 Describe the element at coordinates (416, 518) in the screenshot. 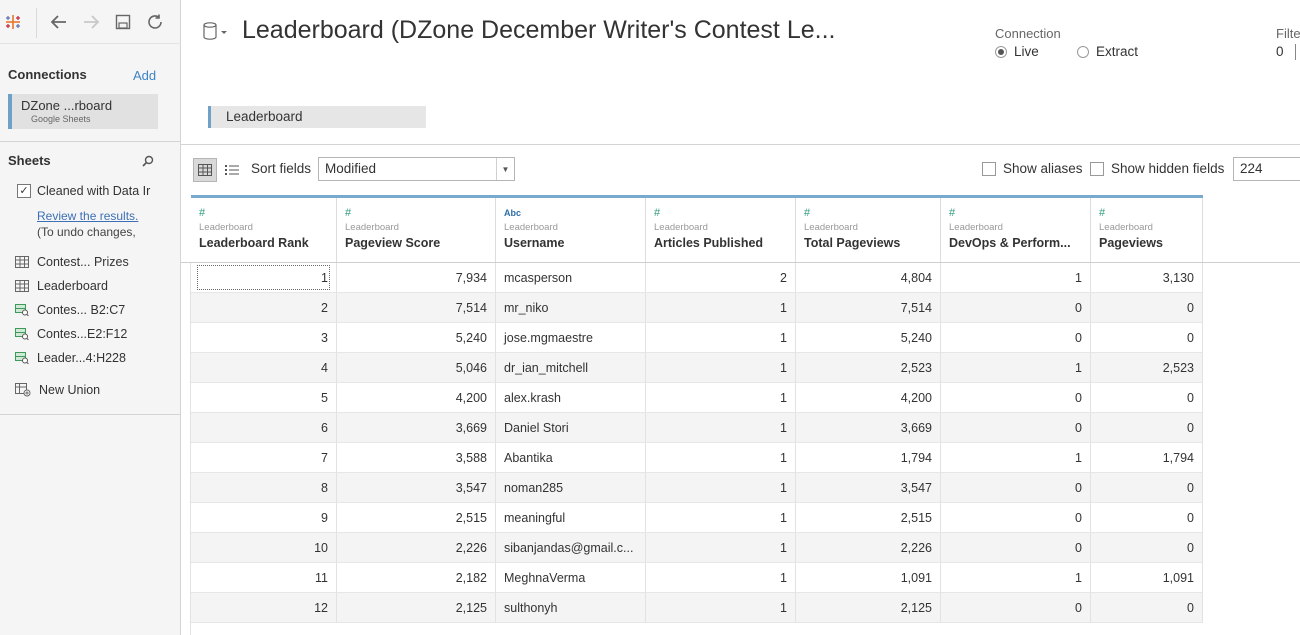

I see `table-cell: 2,515` at that location.